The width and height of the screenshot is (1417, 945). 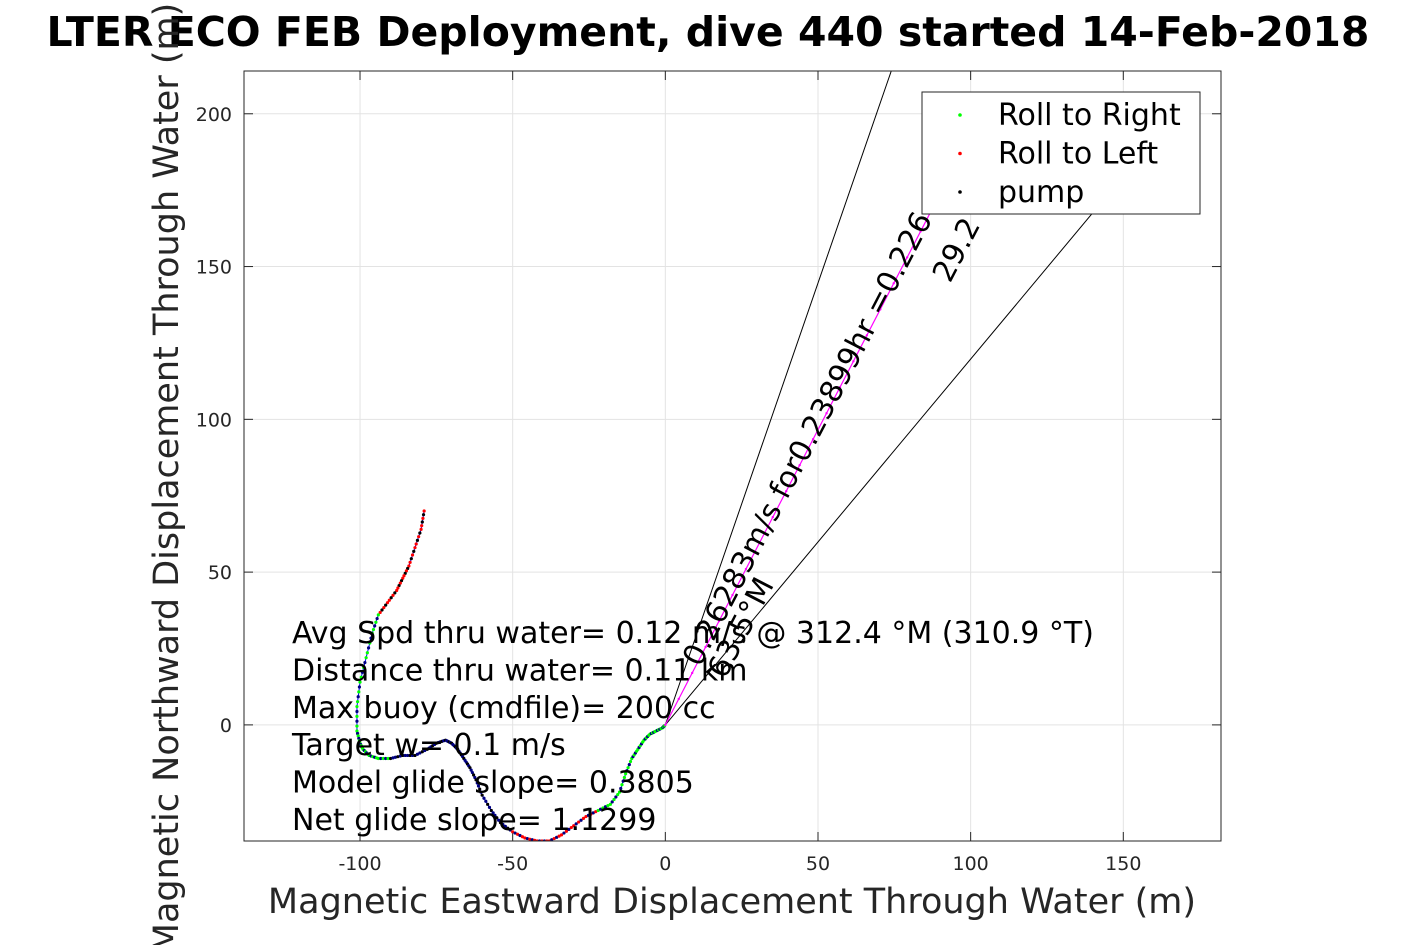 I want to click on y-tick-label: 50, so click(x=220, y=573).